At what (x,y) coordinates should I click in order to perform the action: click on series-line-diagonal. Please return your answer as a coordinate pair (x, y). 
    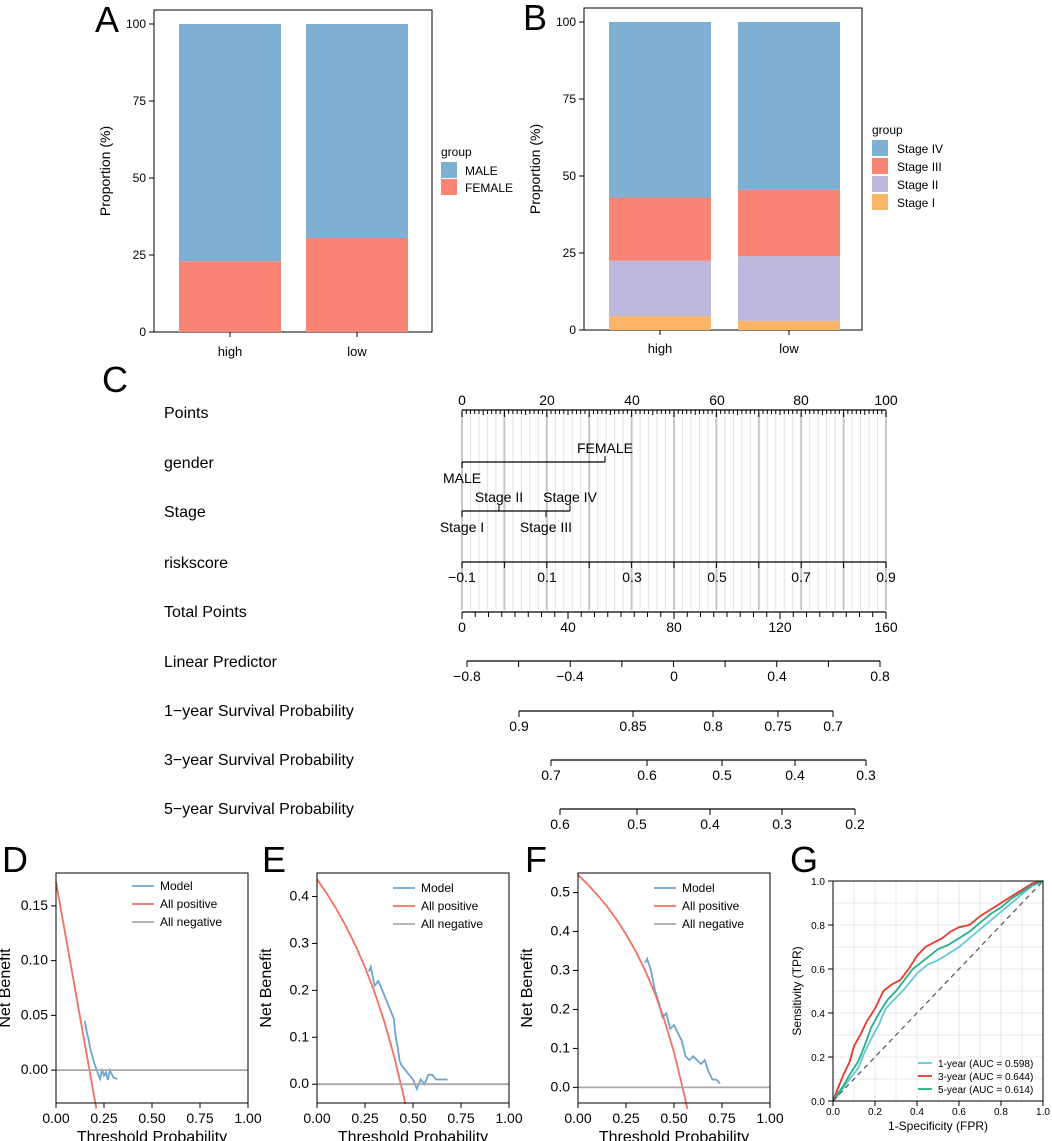
    Looking at the image, I should click on (938, 991).